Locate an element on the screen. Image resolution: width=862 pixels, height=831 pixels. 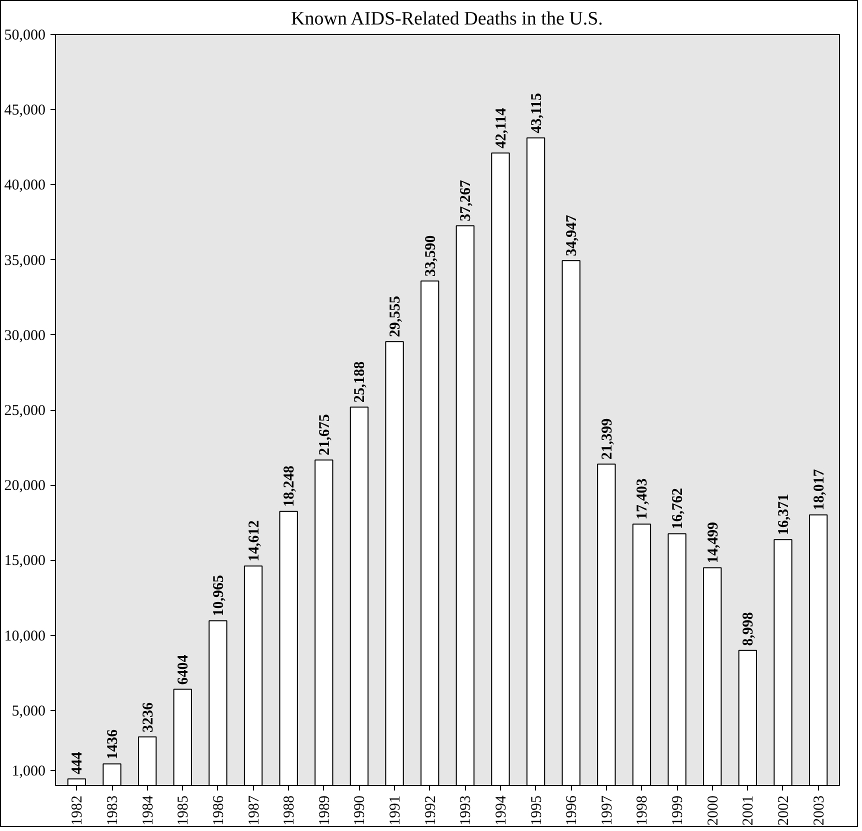
y-tick-label: 1,000 is located at coordinates (29, 771).